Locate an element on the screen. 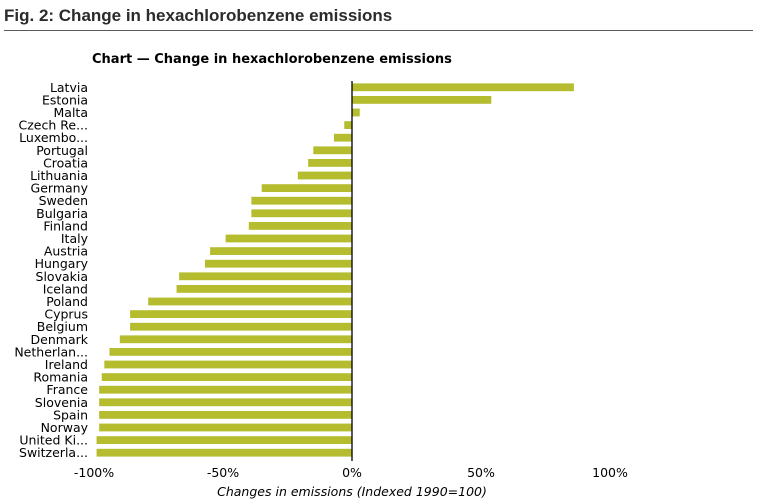  category-label-17: Poland is located at coordinates (67, 301).